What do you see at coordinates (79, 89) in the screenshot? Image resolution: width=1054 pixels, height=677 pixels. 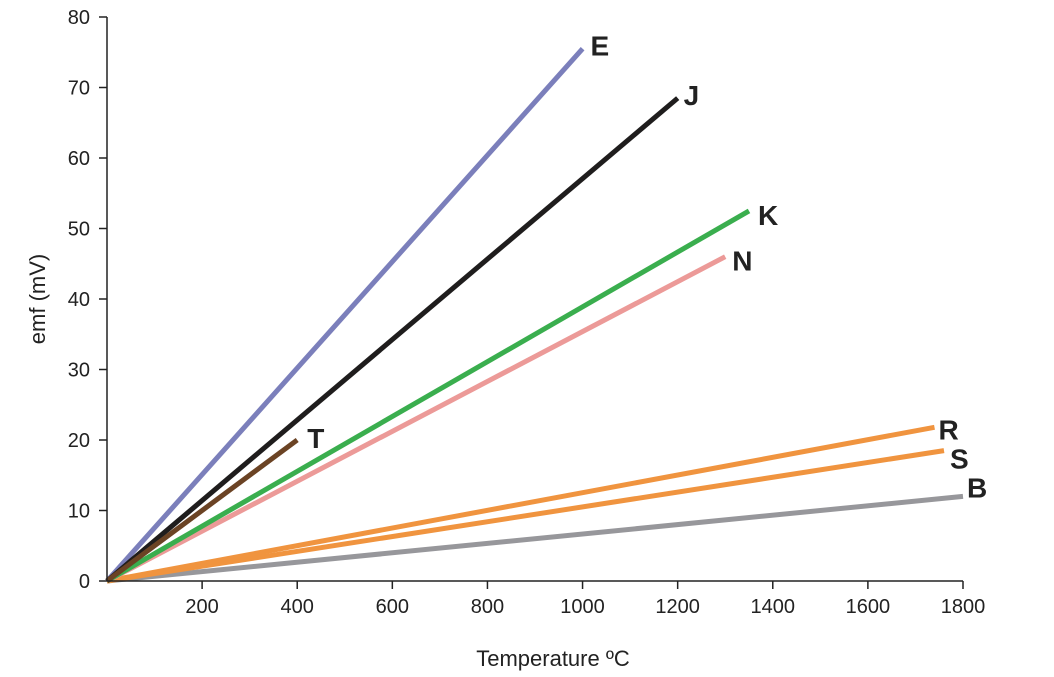 I see `y-tick-label: 70` at bounding box center [79, 89].